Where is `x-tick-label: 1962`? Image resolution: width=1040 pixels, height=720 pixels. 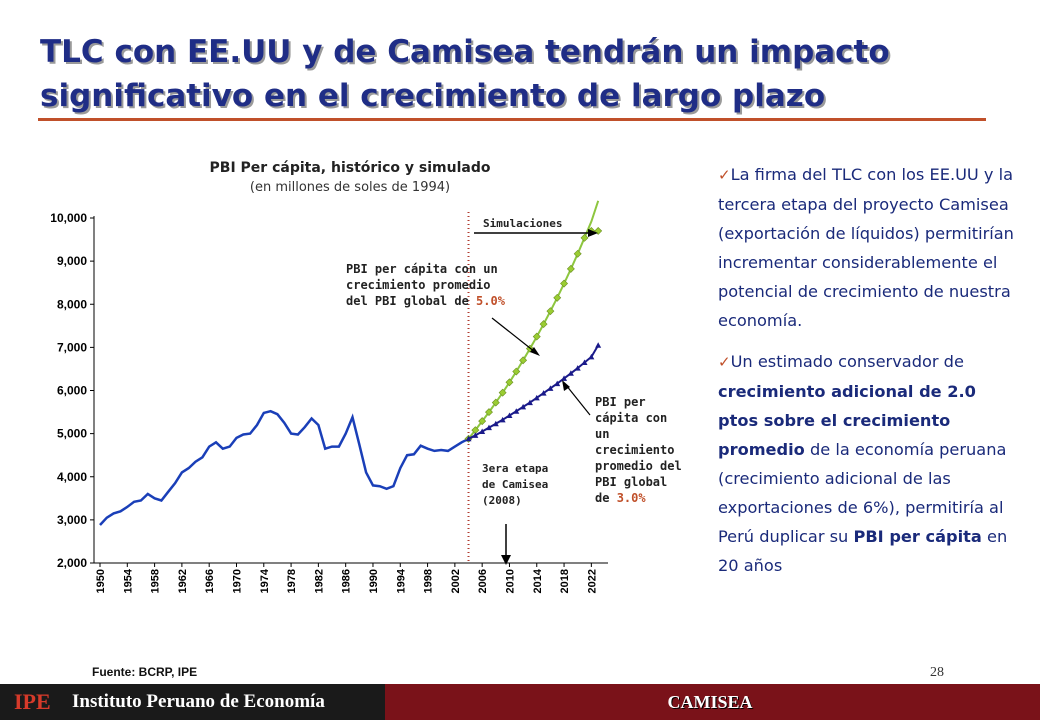
x-tick-label: 1962 is located at coordinates (183, 581).